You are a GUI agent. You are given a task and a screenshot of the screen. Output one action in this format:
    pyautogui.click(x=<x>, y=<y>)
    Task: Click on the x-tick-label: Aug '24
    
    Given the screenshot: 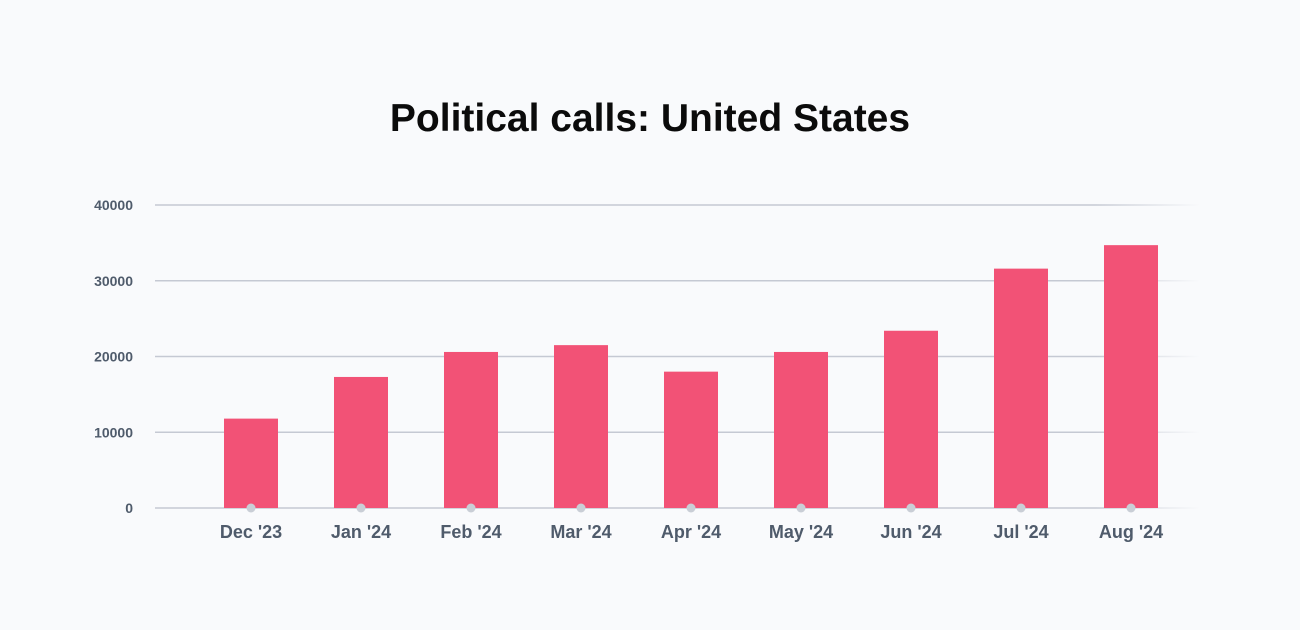 What is the action you would take?
    pyautogui.click(x=1131, y=532)
    